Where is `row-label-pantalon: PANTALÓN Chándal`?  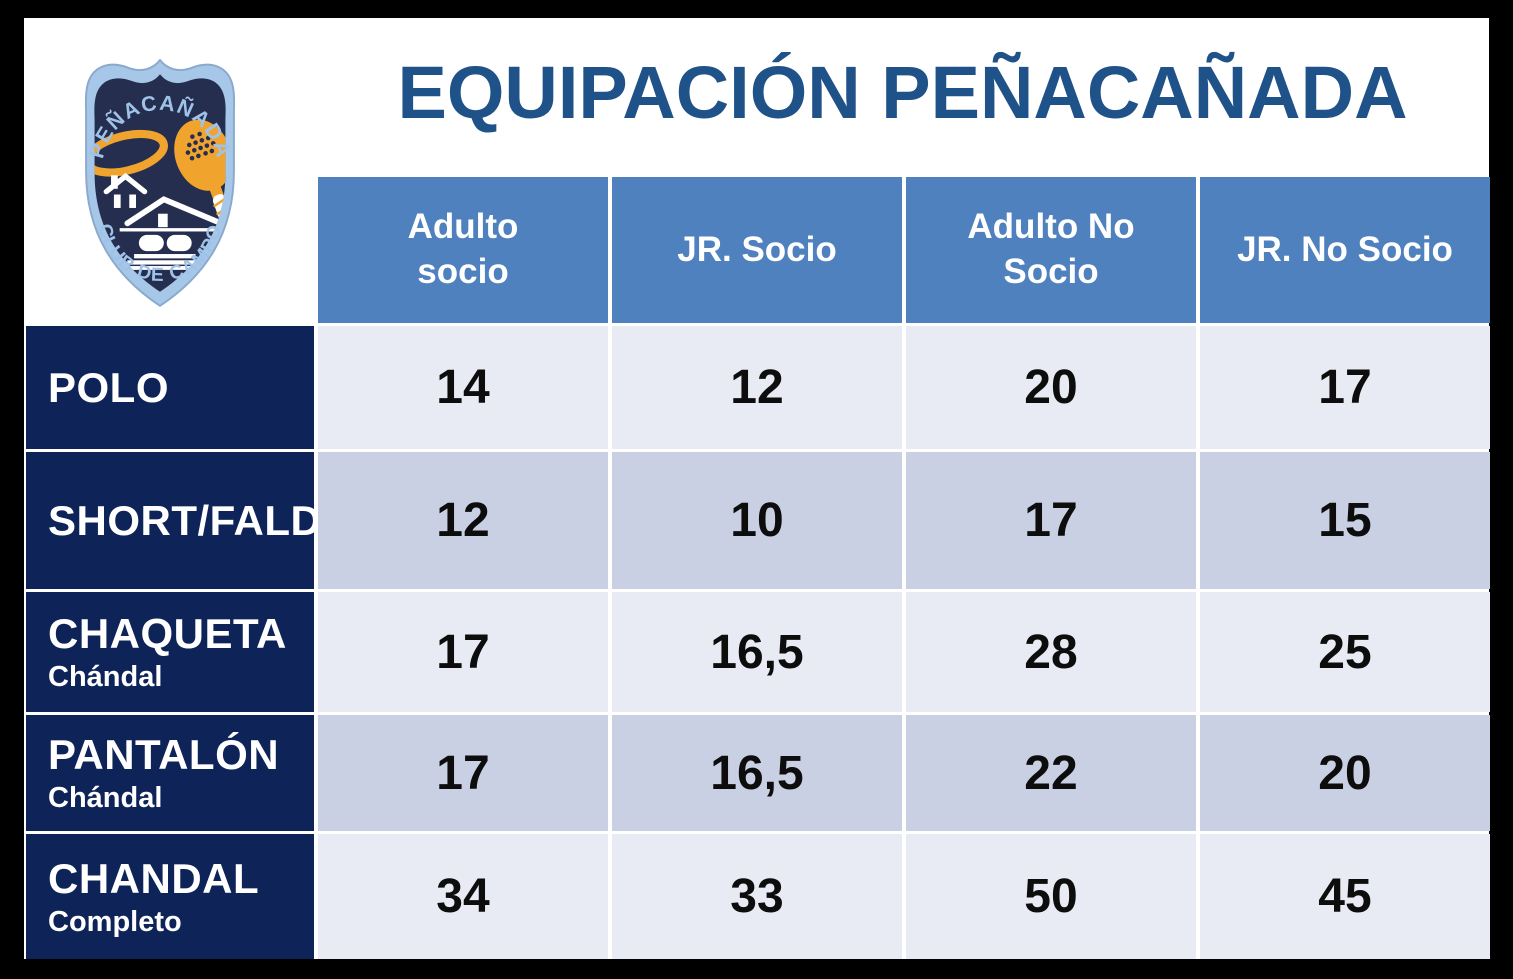
row-label-pantalon: PANTALÓN Chándal is located at coordinates (170, 773).